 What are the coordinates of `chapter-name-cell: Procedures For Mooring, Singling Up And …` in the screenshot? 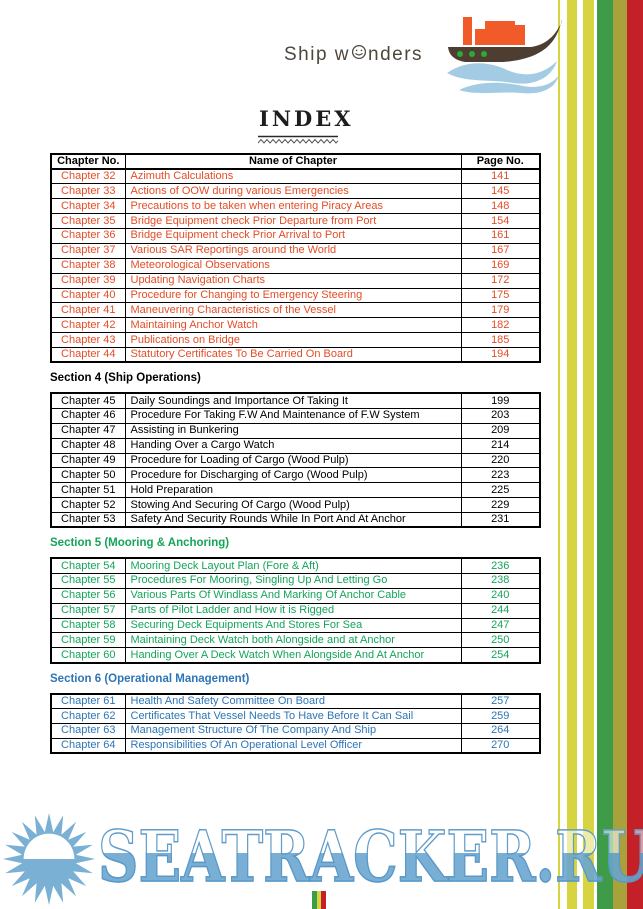 It's located at (293, 580).